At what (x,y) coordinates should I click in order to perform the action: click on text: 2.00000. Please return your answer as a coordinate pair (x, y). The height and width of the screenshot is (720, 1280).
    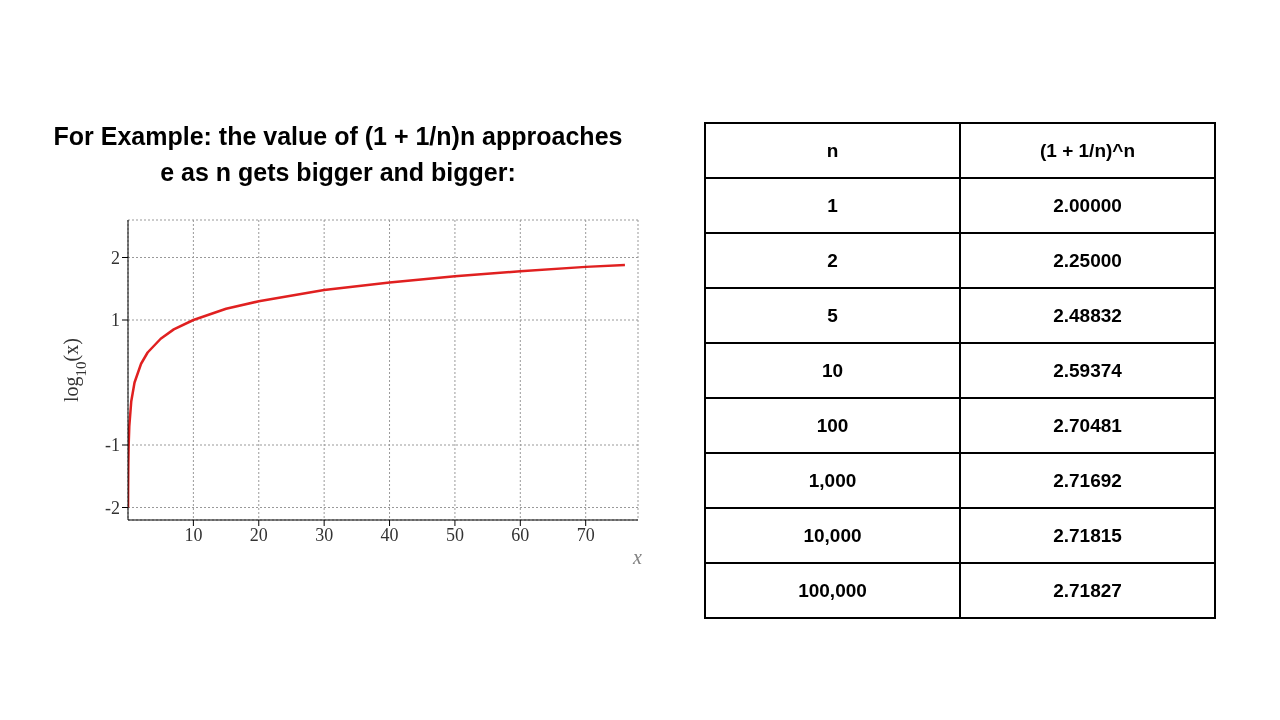
    Looking at the image, I should click on (1087, 205).